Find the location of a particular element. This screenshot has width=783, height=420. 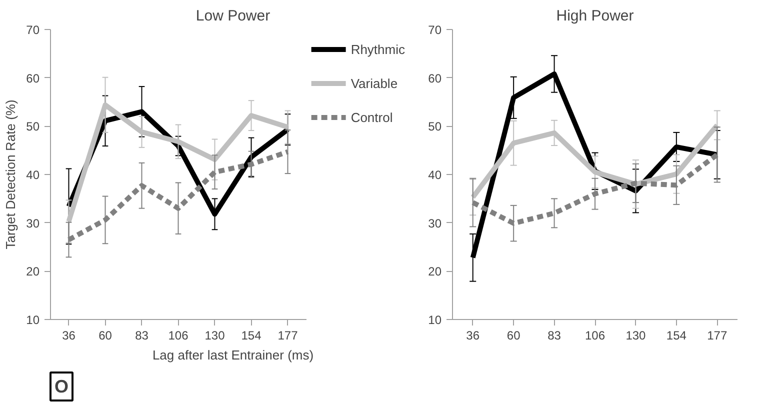

legend-label: Variable is located at coordinates (374, 83).